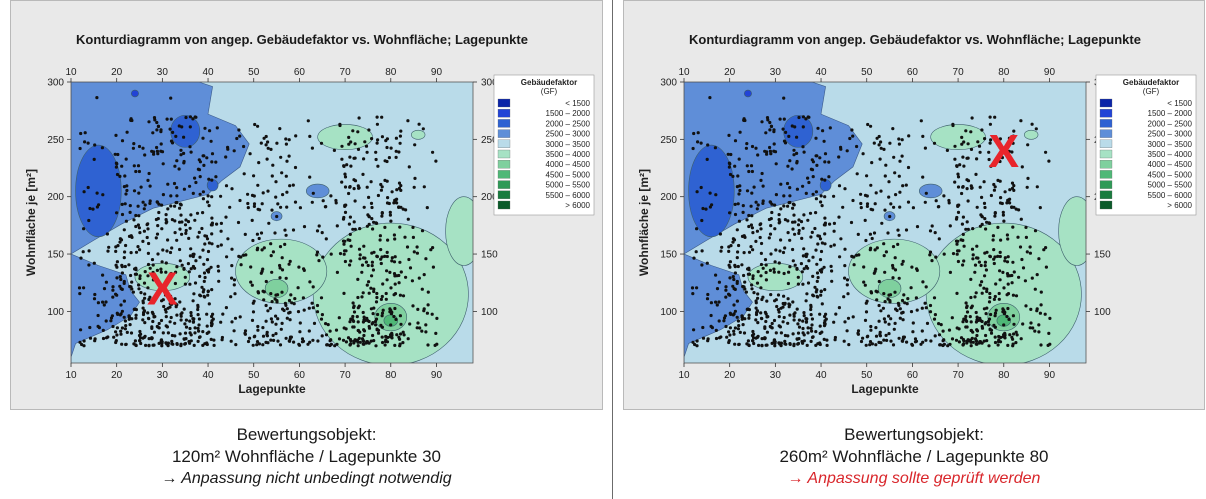  I want to click on right-dark-blue-blob-top, so click(747, 93).